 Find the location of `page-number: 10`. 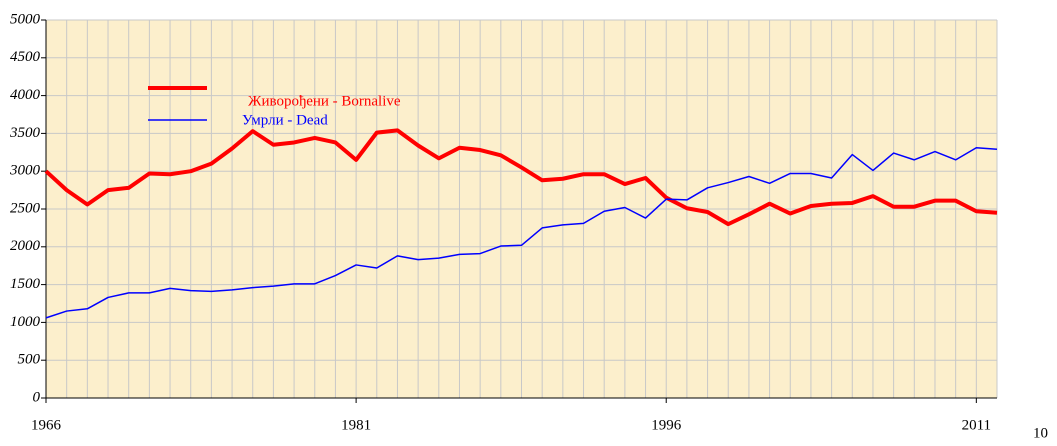

page-number: 10 is located at coordinates (1040, 433).